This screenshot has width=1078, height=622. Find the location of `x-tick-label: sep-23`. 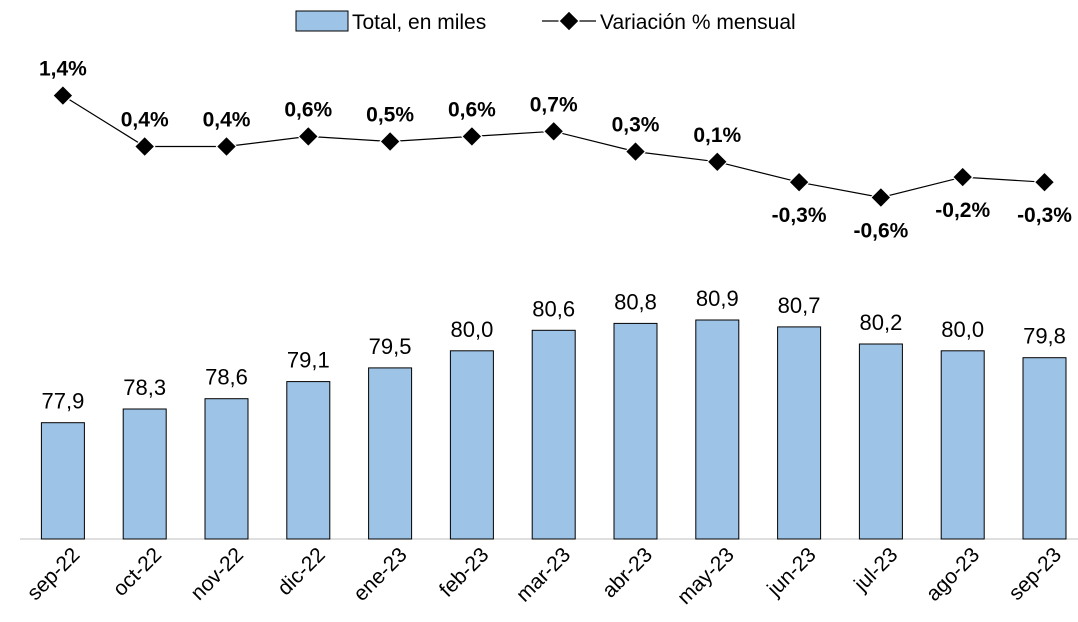

x-tick-label: sep-23 is located at coordinates (1035, 574).